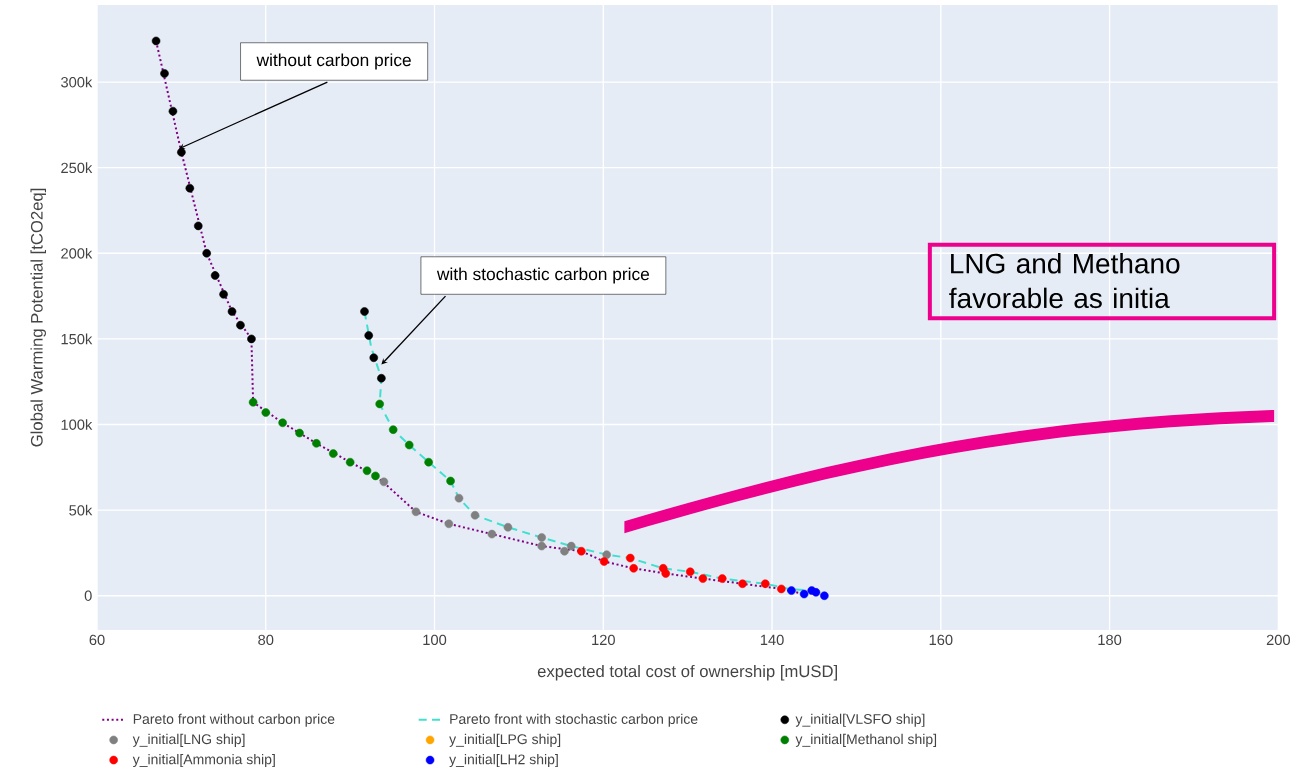 This screenshot has width=1299, height=784. What do you see at coordinates (97, 640) in the screenshot?
I see `x-tick-label: 60` at bounding box center [97, 640].